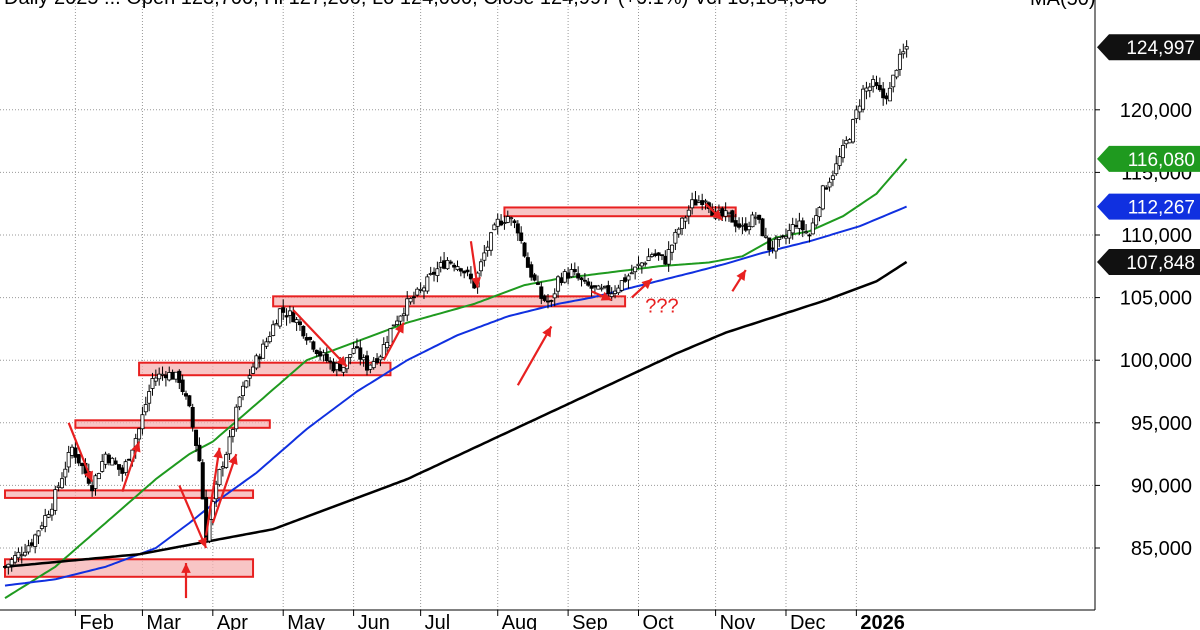 This screenshot has width=1200, height=630. Describe the element at coordinates (1161, 160) in the screenshot. I see `price-tag-label: 116,080` at that location.